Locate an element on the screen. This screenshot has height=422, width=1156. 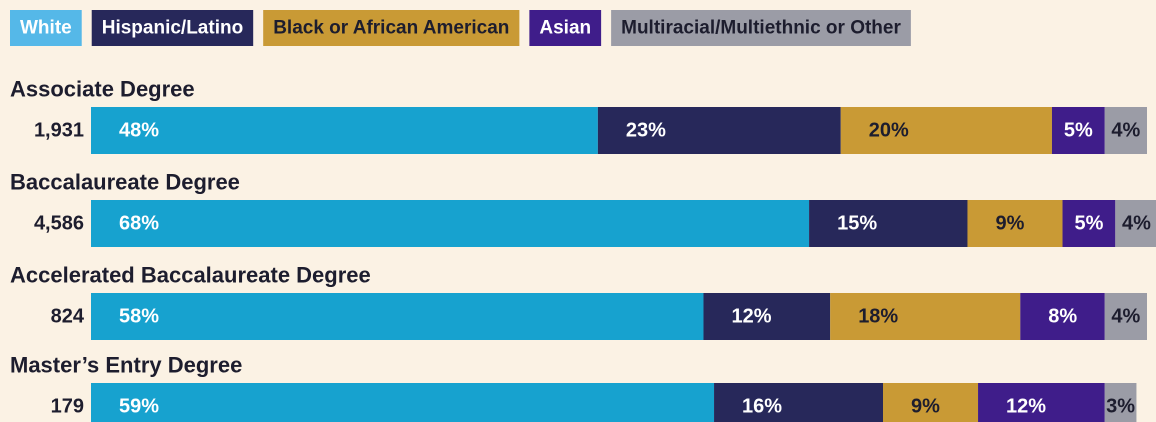
total-label: 4,586 is located at coordinates (59, 224).